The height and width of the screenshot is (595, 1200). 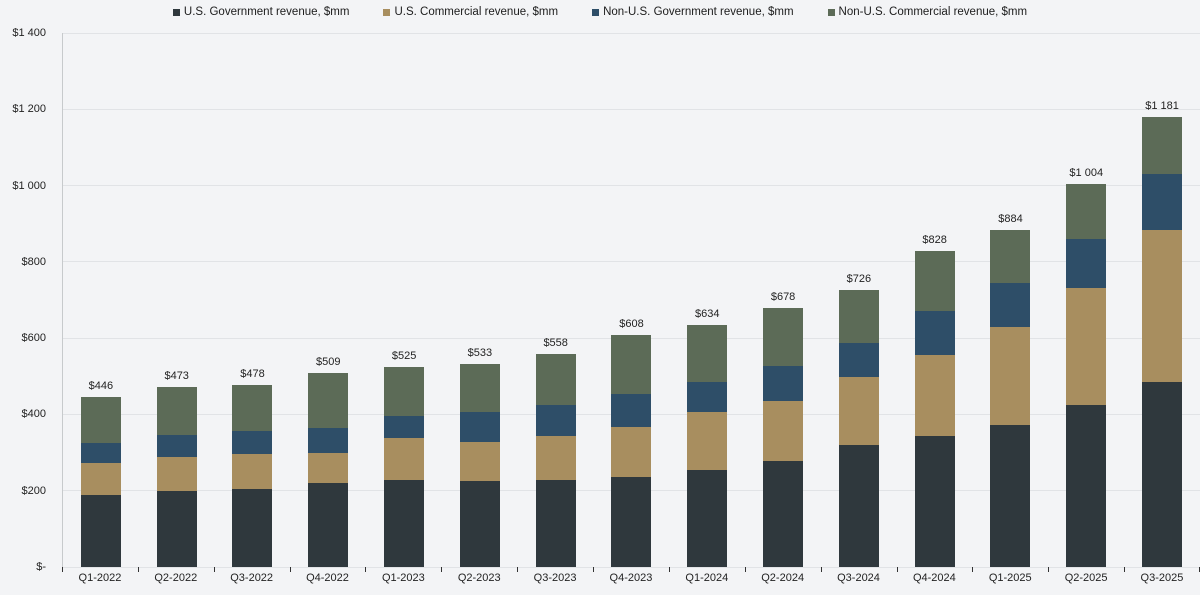 I want to click on bar-cell: $884, so click(x=1011, y=300).